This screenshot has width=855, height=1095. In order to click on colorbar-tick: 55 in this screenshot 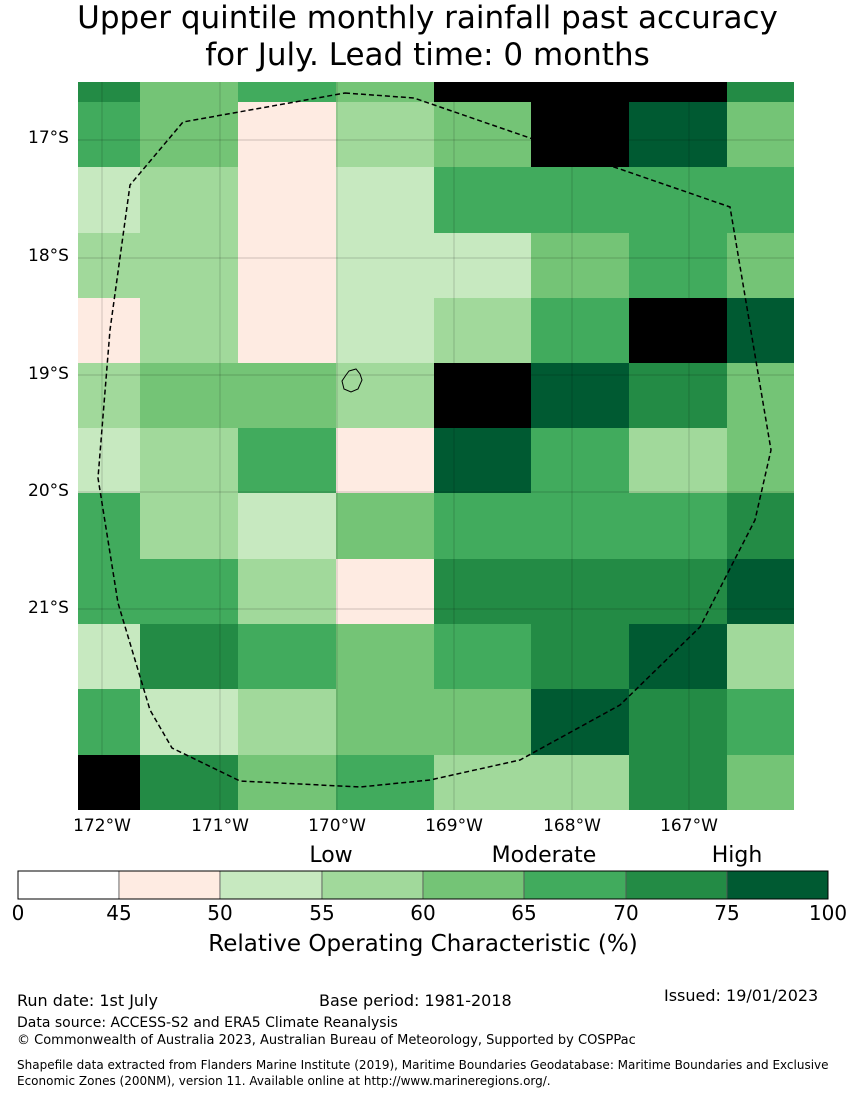, I will do `click(322, 913)`.